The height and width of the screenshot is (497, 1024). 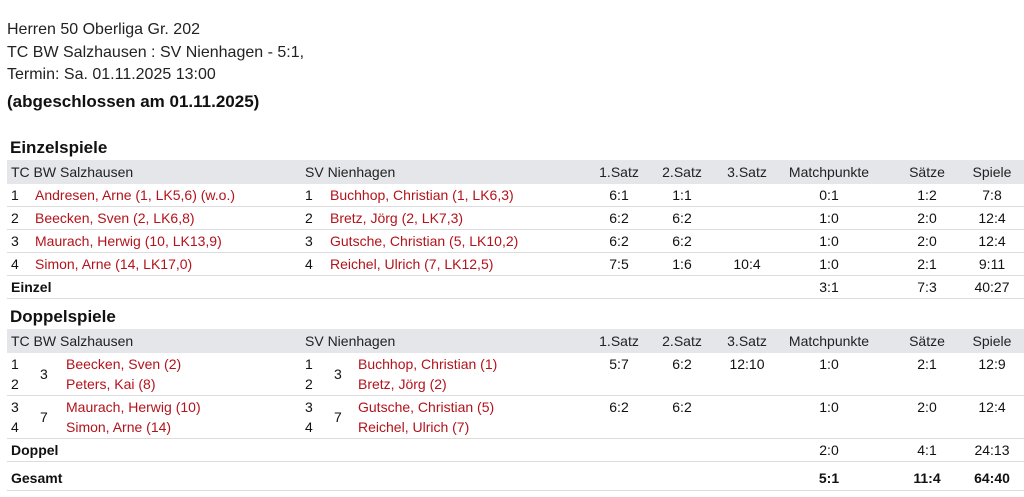 What do you see at coordinates (992, 364) in the screenshot?
I see `games-score: 12:9` at bounding box center [992, 364].